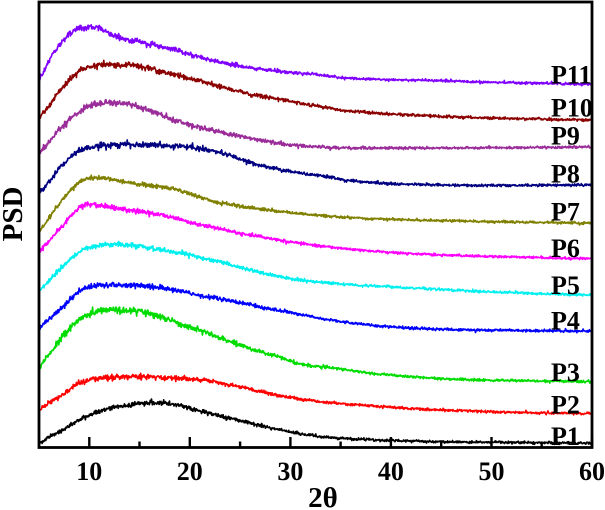  I want to click on svg-text: P7, so click(565, 212).